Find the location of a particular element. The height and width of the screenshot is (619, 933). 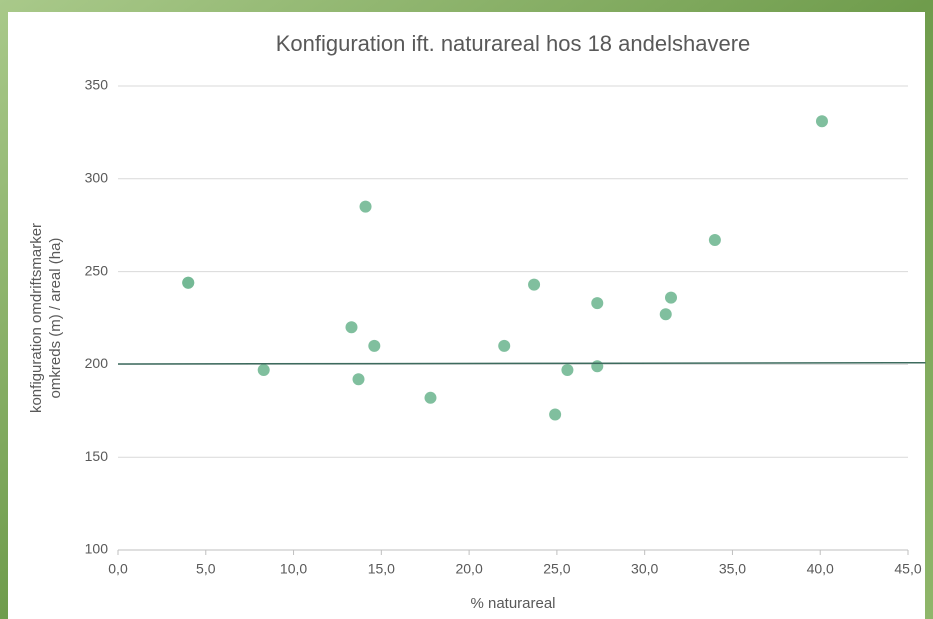

y-tick-label: 100 is located at coordinates (97, 549).